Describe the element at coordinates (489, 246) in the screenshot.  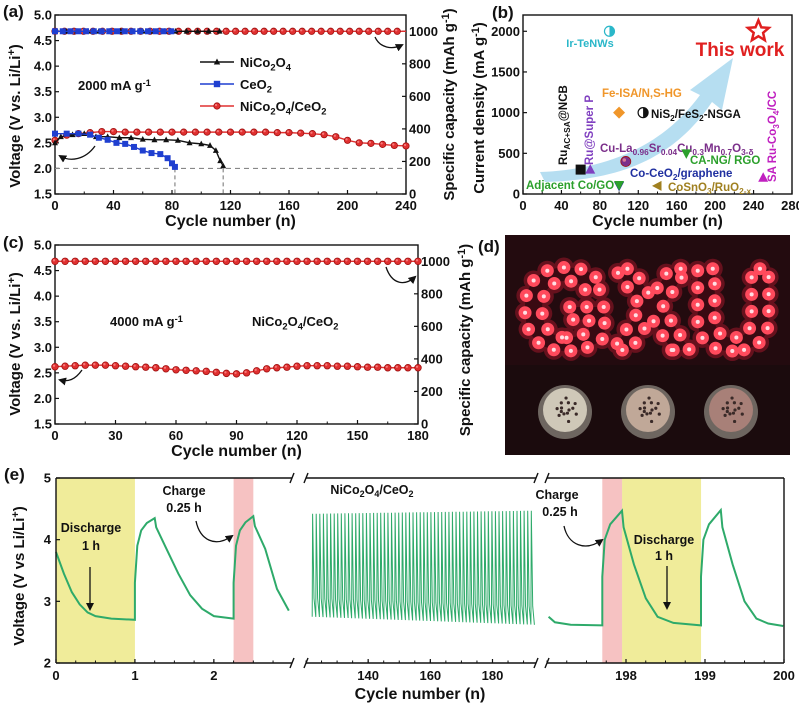
I see `panel-label: (d)` at that location.